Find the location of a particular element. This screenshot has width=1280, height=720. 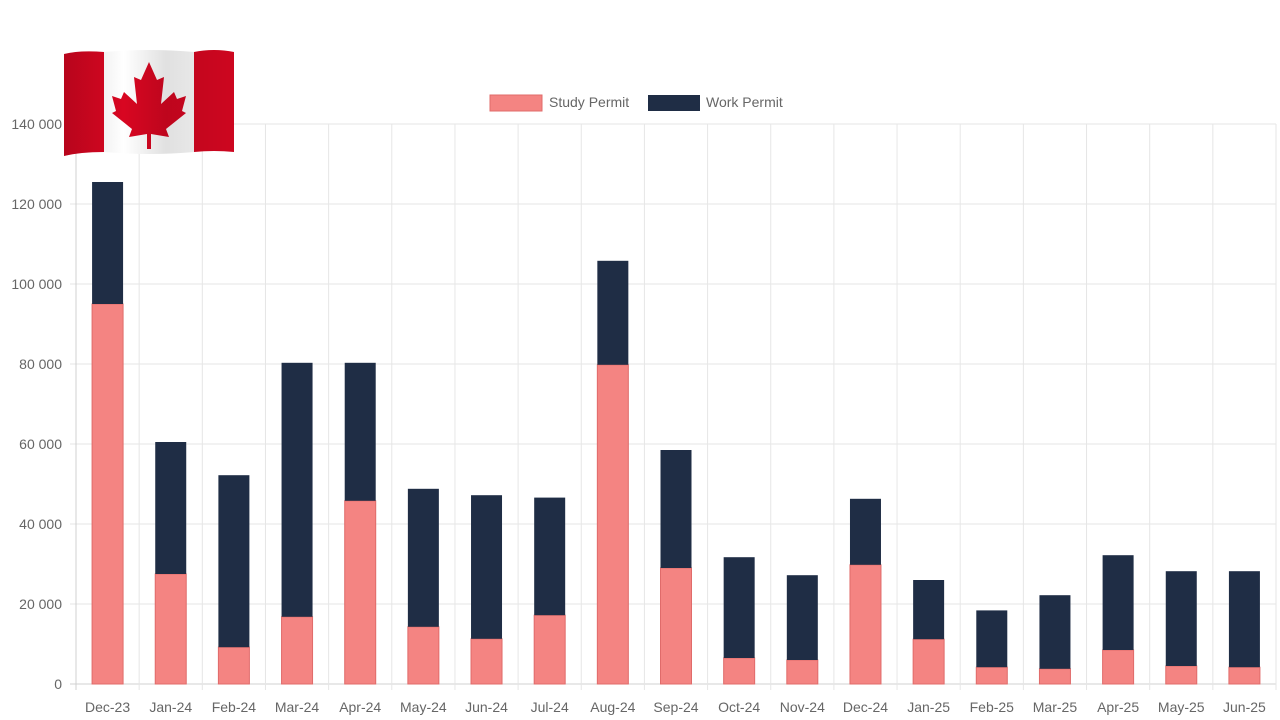

x-tick-label: Feb-24 is located at coordinates (234, 707).